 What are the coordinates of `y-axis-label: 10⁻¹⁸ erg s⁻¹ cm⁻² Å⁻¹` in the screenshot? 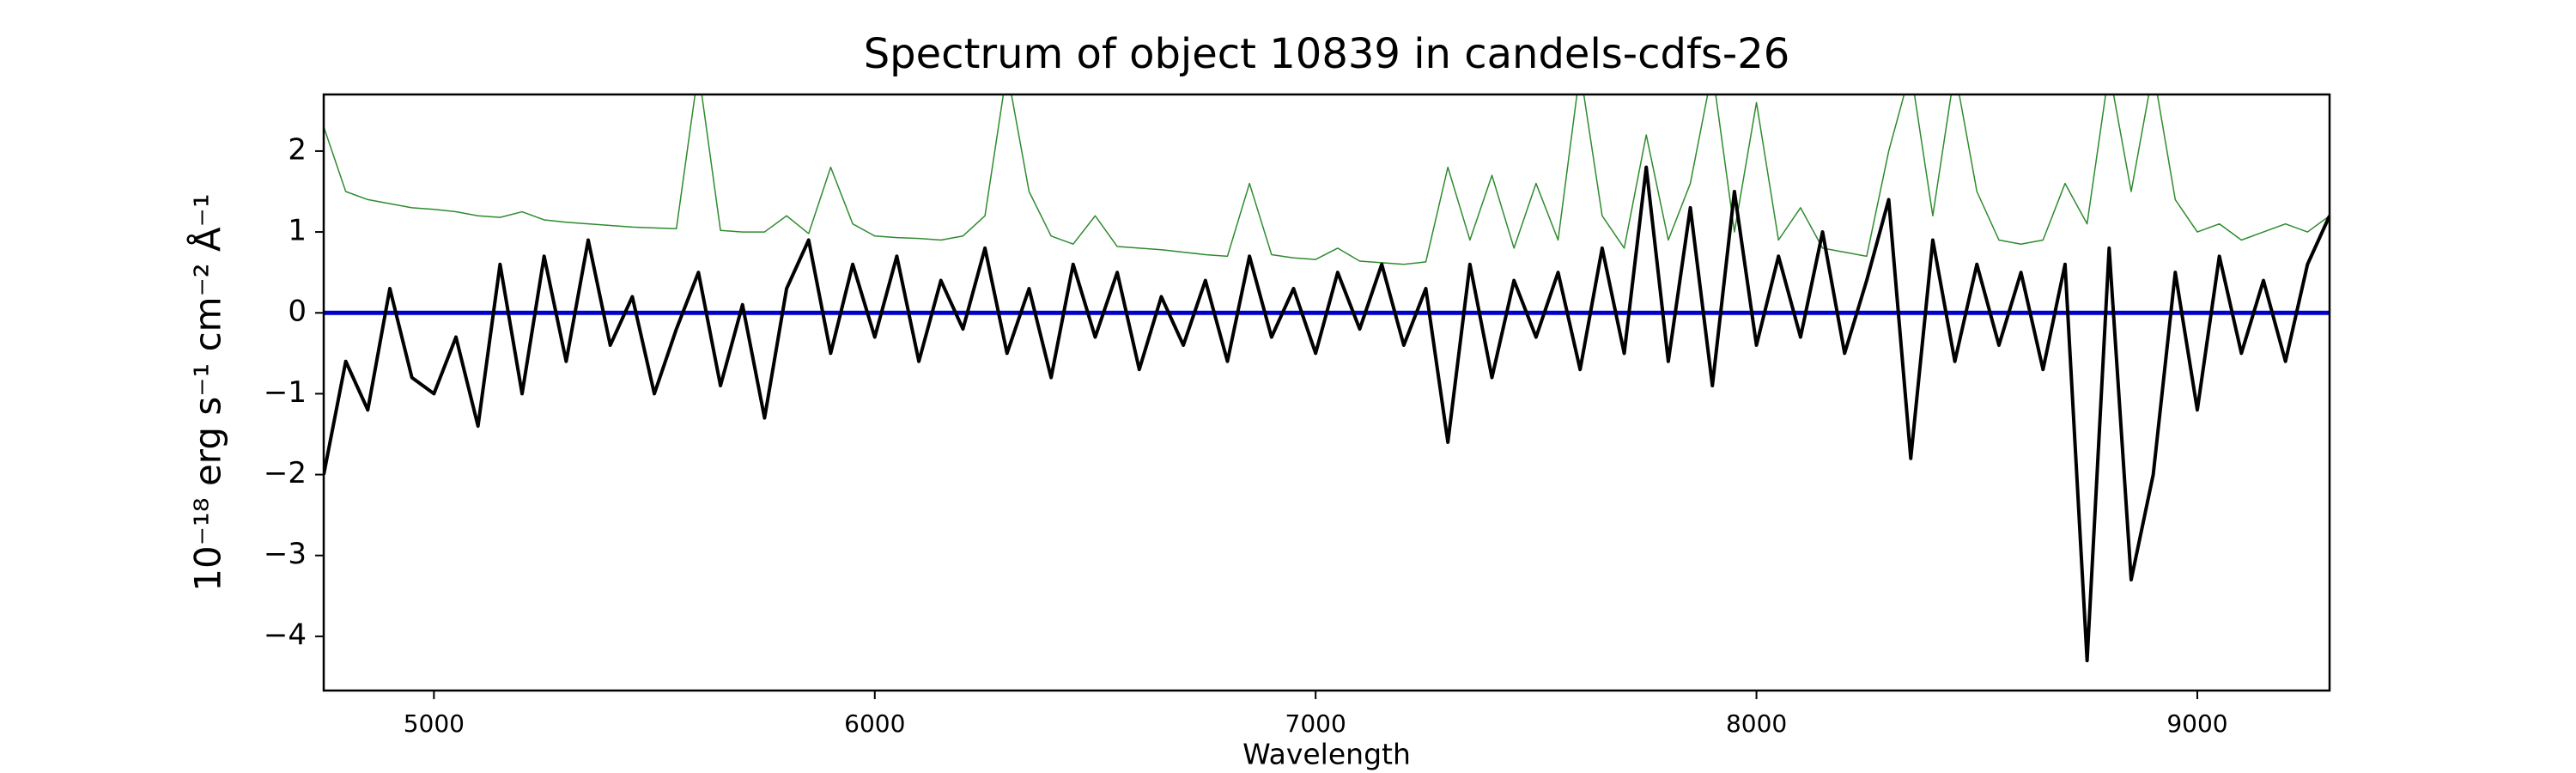 It's located at (207, 392).